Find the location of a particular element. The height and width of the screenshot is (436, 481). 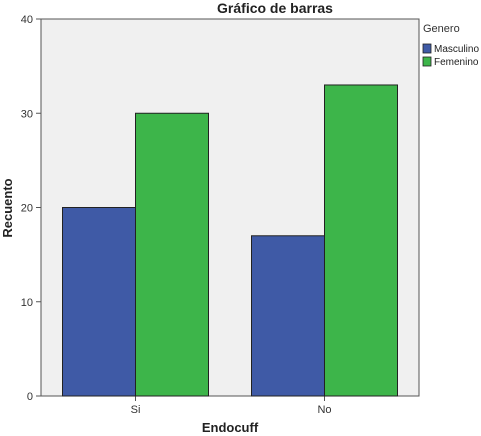

bar-masculino-si is located at coordinates (99, 302).